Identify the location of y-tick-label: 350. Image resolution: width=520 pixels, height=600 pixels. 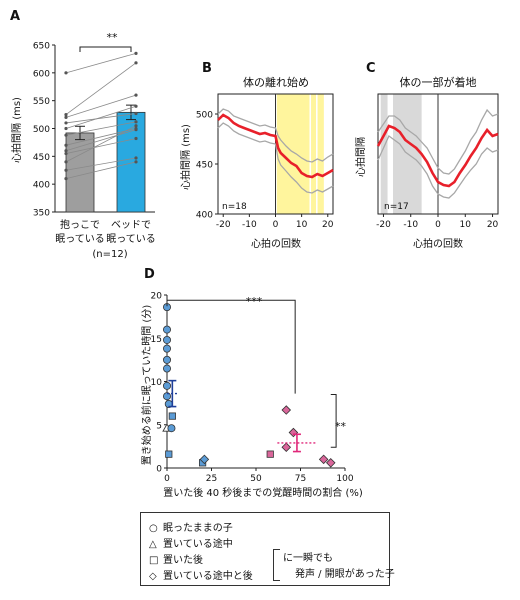
(41, 214).